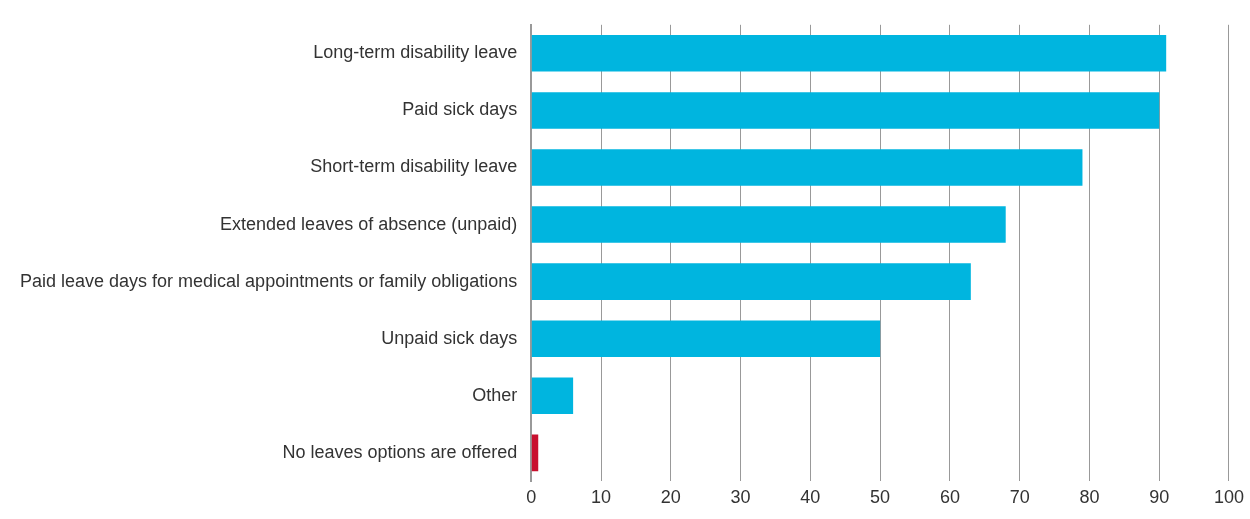  I want to click on y-tick-label: Unpaid sick days, so click(449, 337).